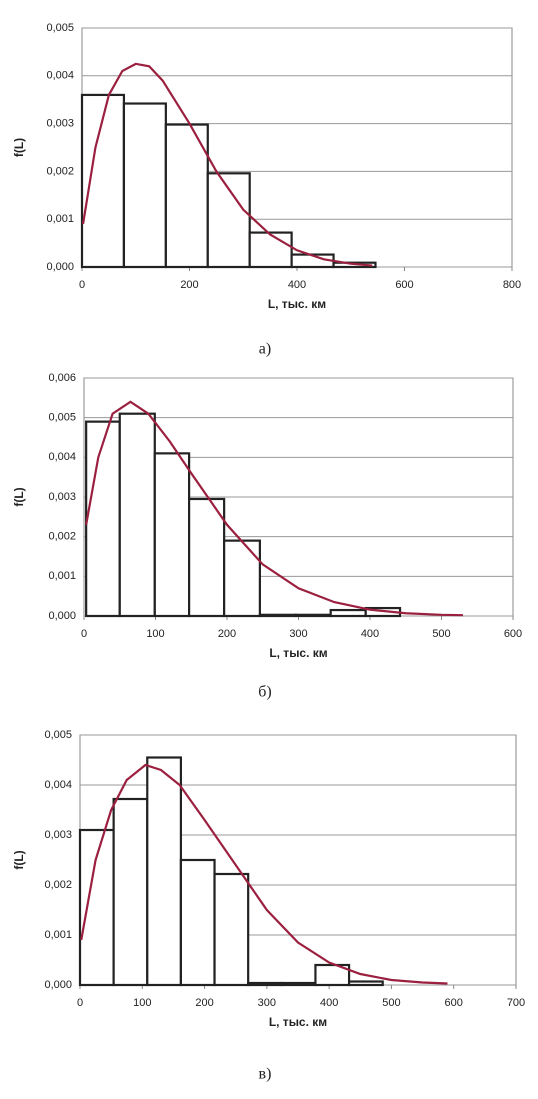 The height and width of the screenshot is (1099, 538). What do you see at coordinates (264, 692) in the screenshot?
I see `caption: б)` at bounding box center [264, 692].